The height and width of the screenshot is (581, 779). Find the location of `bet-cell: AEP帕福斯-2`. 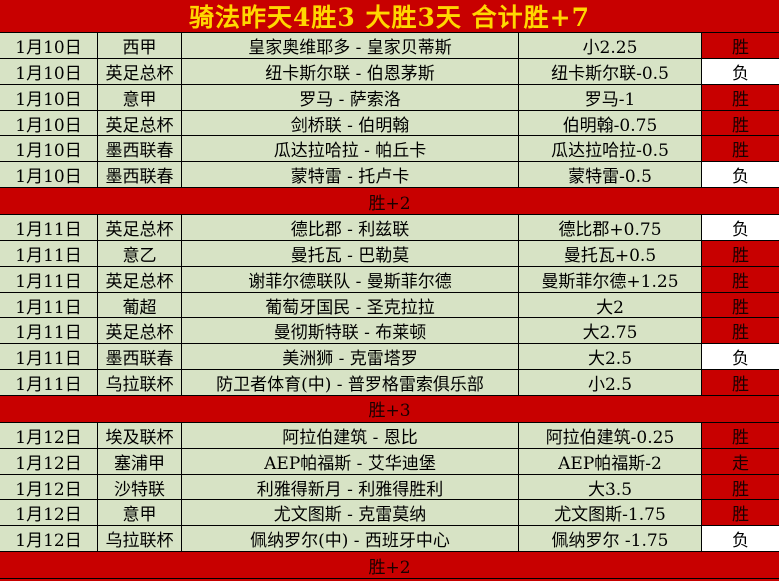

bet-cell: AEP帕福斯-2 is located at coordinates (610, 461).